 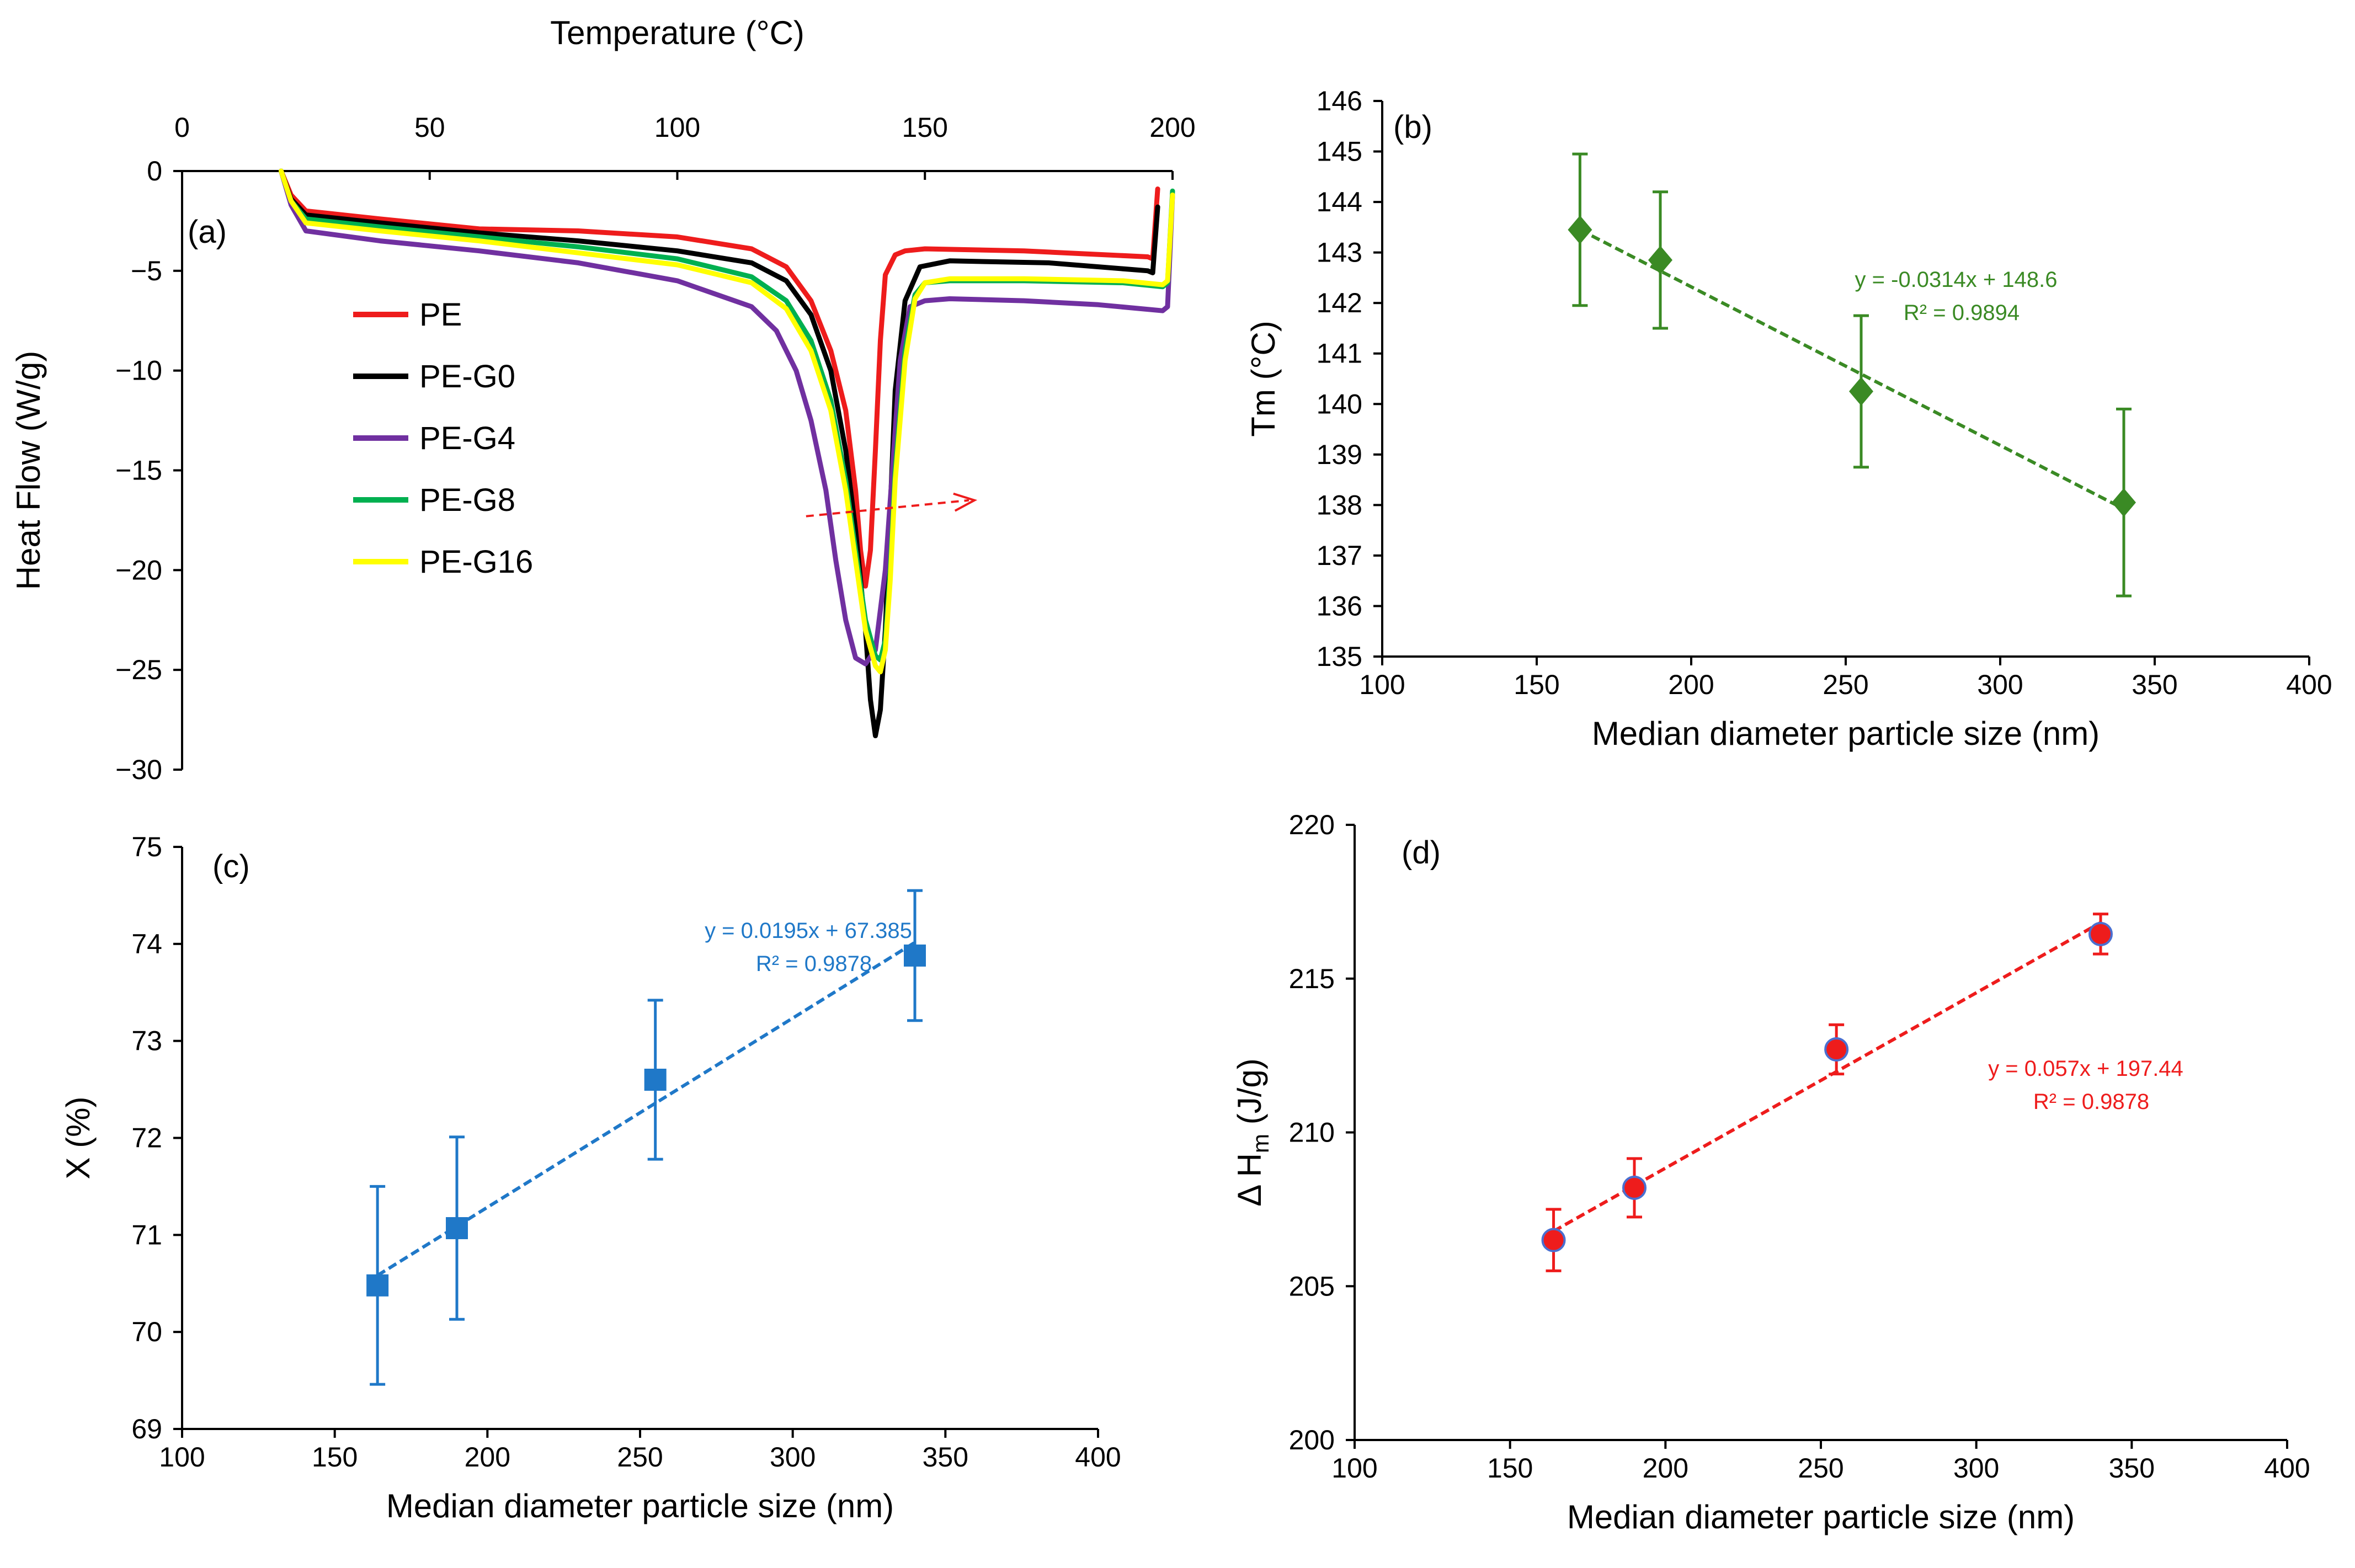 What do you see at coordinates (1312, 978) in the screenshot?
I see `y-tick-label: 215` at bounding box center [1312, 978].